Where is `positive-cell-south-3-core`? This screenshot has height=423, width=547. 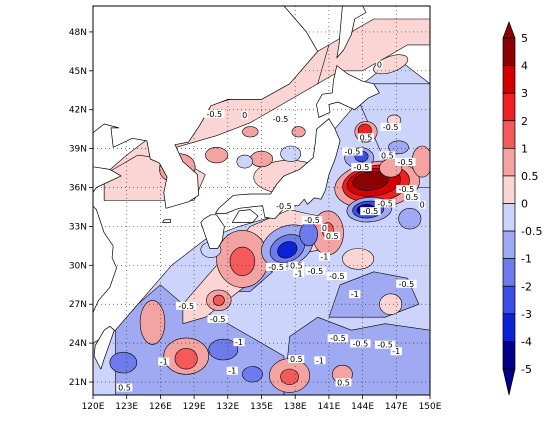
positive-cell-south-3-core is located at coordinates (186, 359).